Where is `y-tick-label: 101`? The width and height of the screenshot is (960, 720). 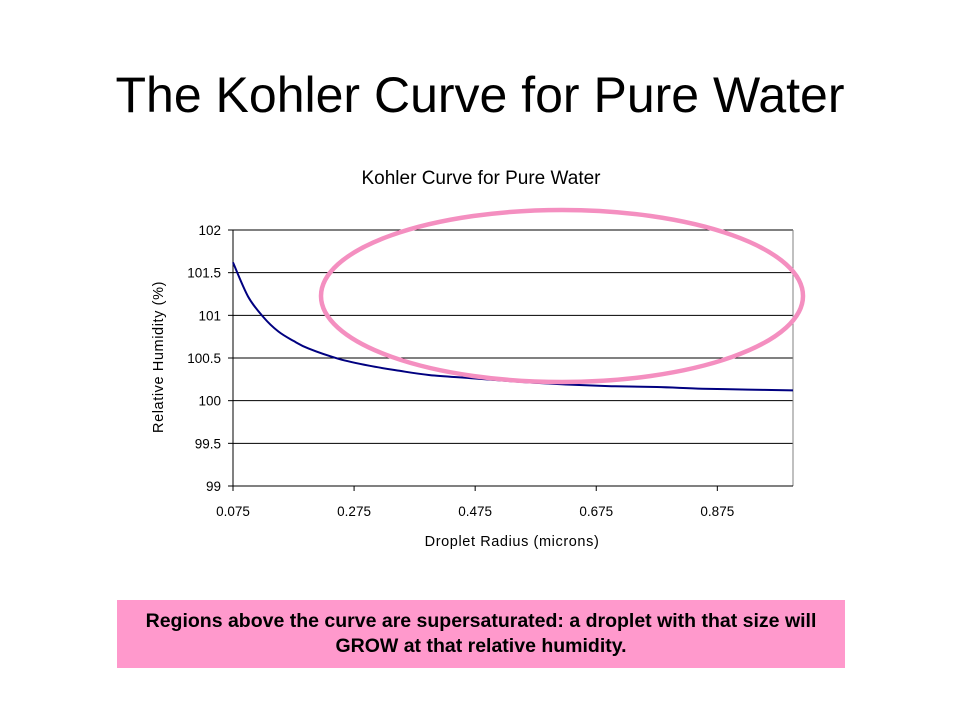 y-tick-label: 101 is located at coordinates (209, 315).